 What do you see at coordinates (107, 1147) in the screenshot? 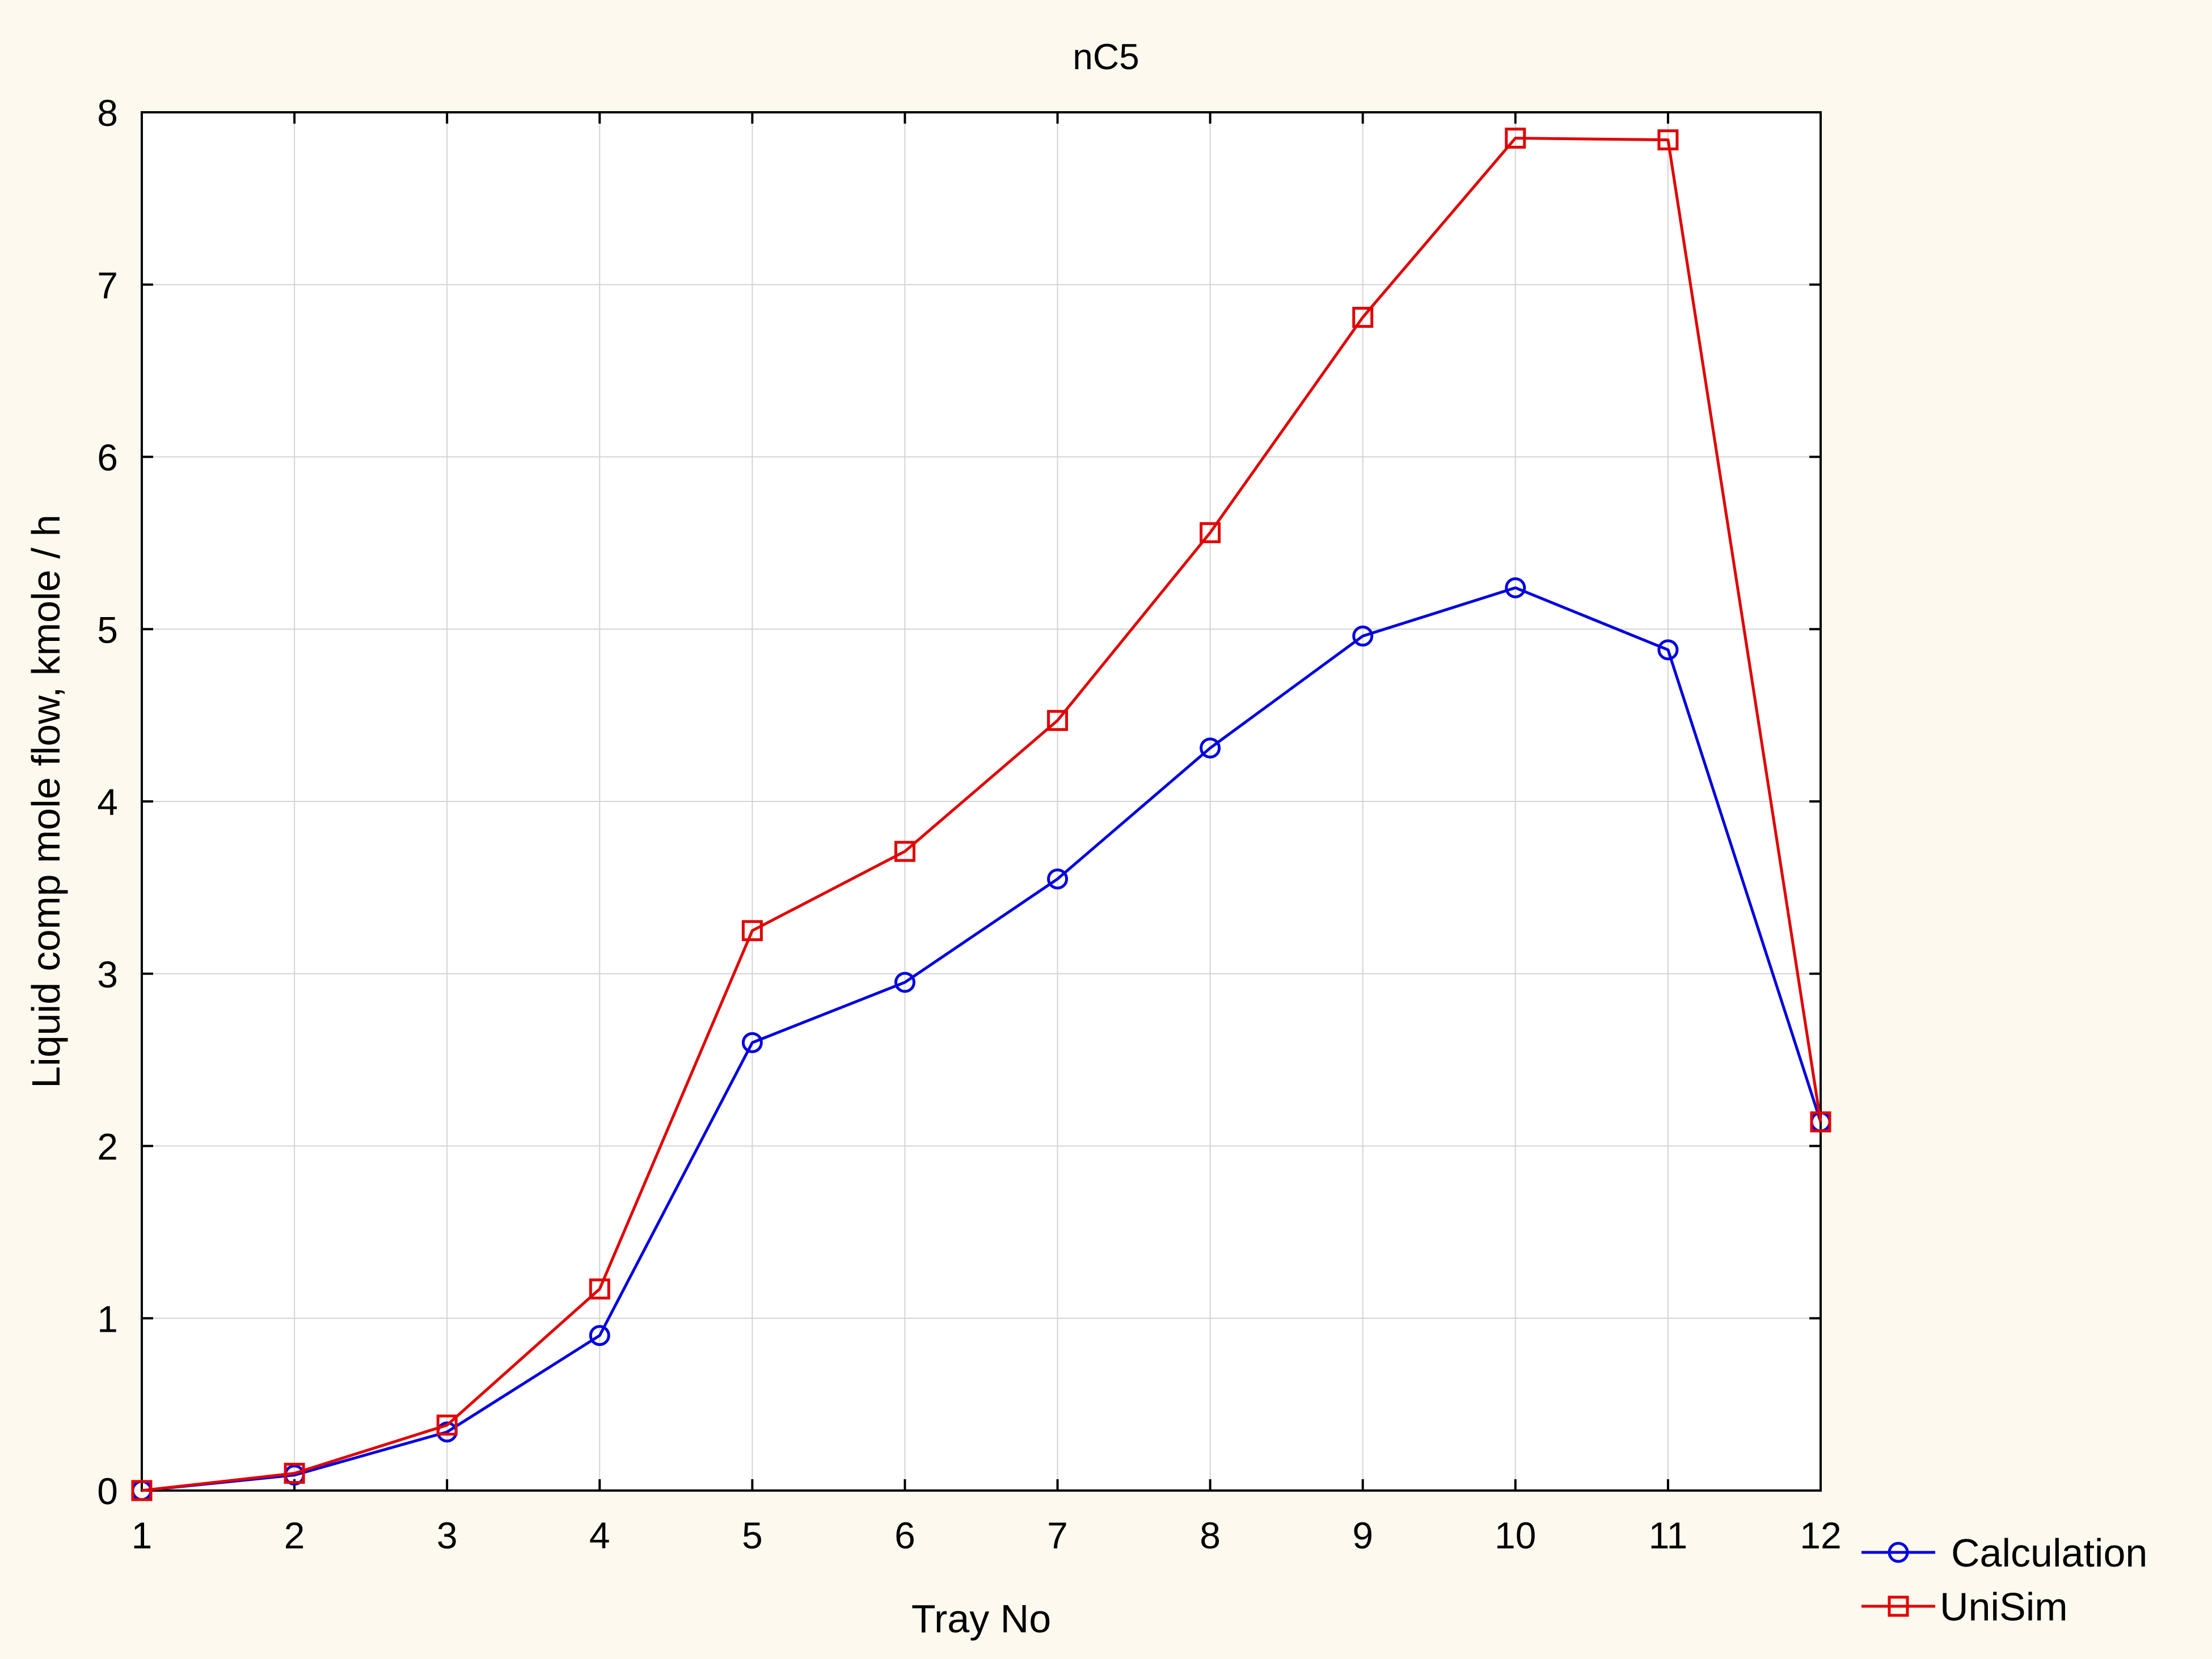
I see `y-tick-label: 2` at bounding box center [107, 1147].